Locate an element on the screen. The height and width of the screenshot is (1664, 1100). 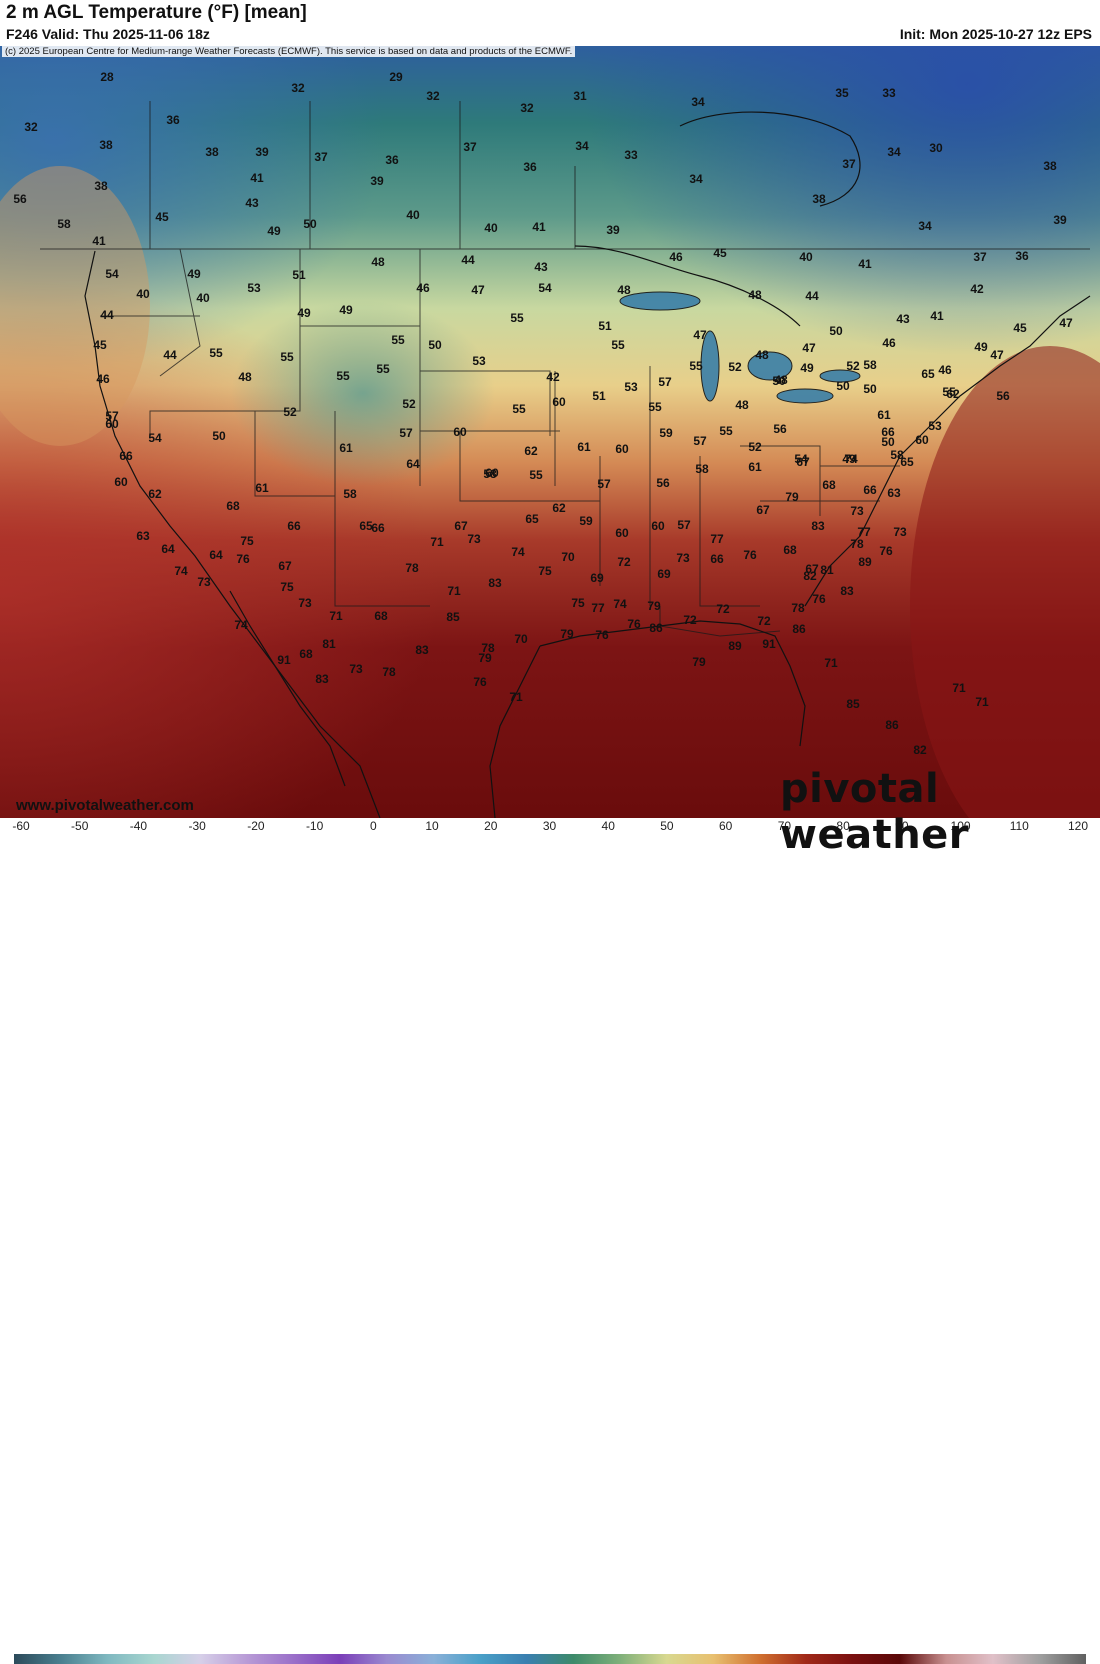
colorbar-tick: 60 is located at coordinates (725, 826).